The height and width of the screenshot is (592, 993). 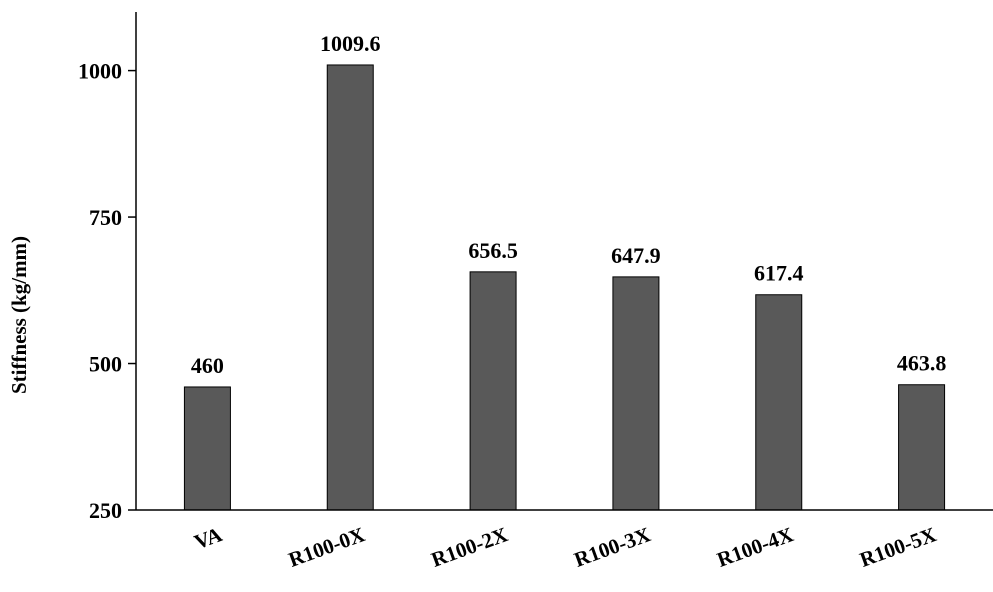 What do you see at coordinates (107, 291) in the screenshot?
I see `y-axis-ticks: 250 500 750 1000` at bounding box center [107, 291].